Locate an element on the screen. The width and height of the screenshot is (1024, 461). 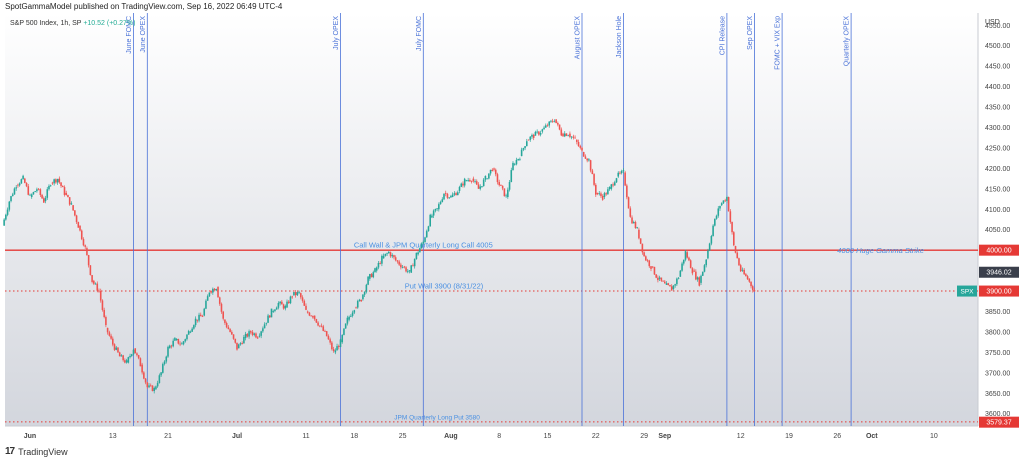
price-badge is located at coordinates (999, 250).